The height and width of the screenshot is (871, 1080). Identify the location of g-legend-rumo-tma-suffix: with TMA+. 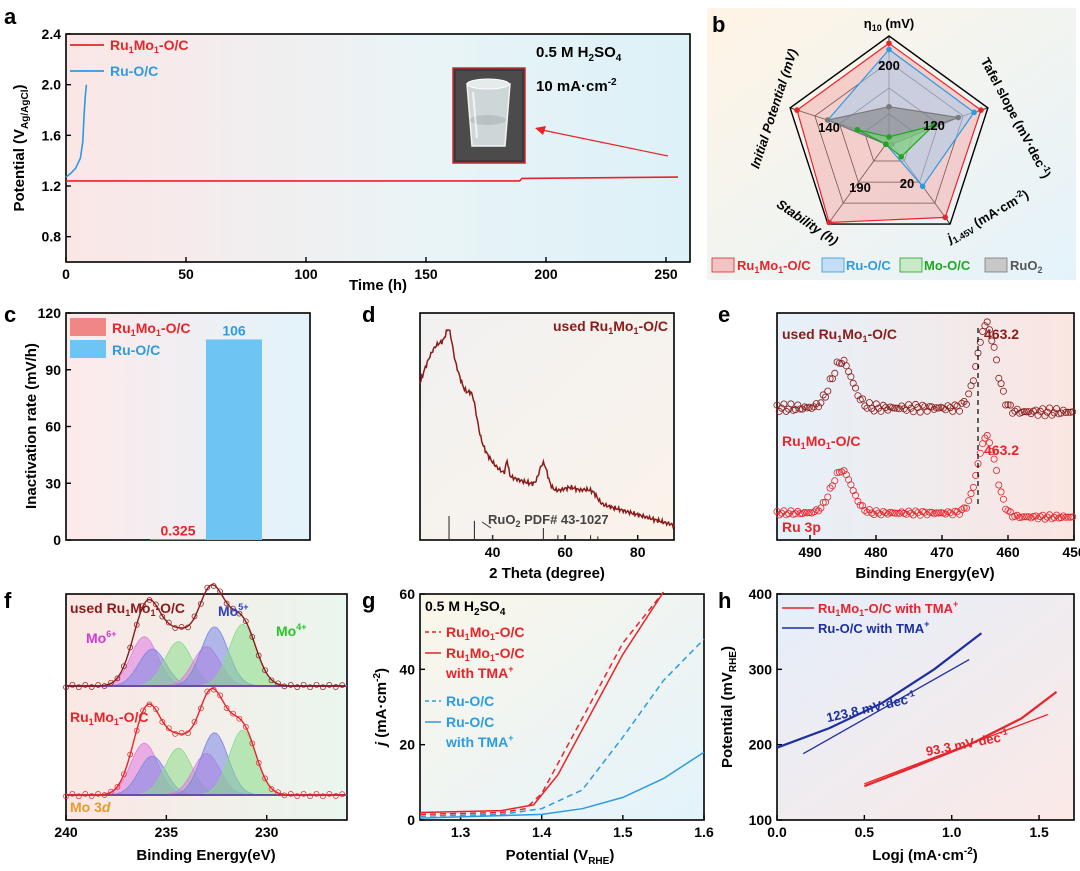
(479, 672).